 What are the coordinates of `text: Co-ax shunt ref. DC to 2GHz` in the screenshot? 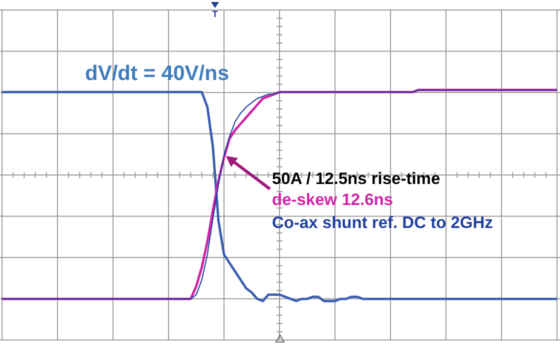 It's located at (382, 223).